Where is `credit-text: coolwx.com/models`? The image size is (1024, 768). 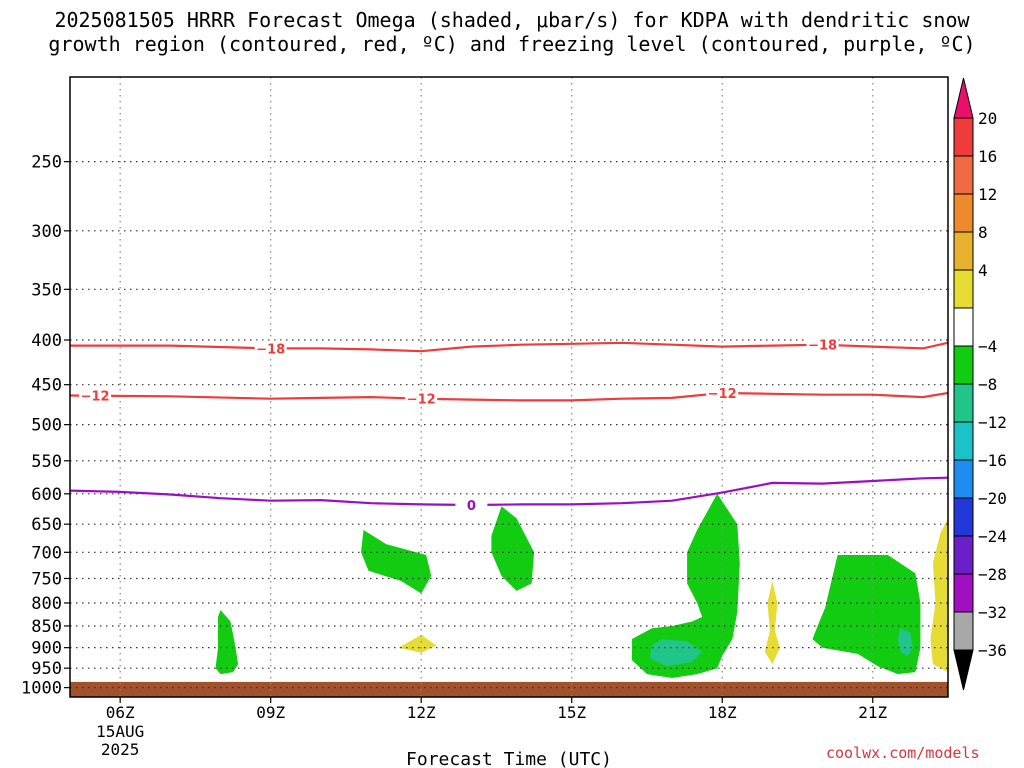 credit-text: coolwx.com/models is located at coordinates (903, 753).